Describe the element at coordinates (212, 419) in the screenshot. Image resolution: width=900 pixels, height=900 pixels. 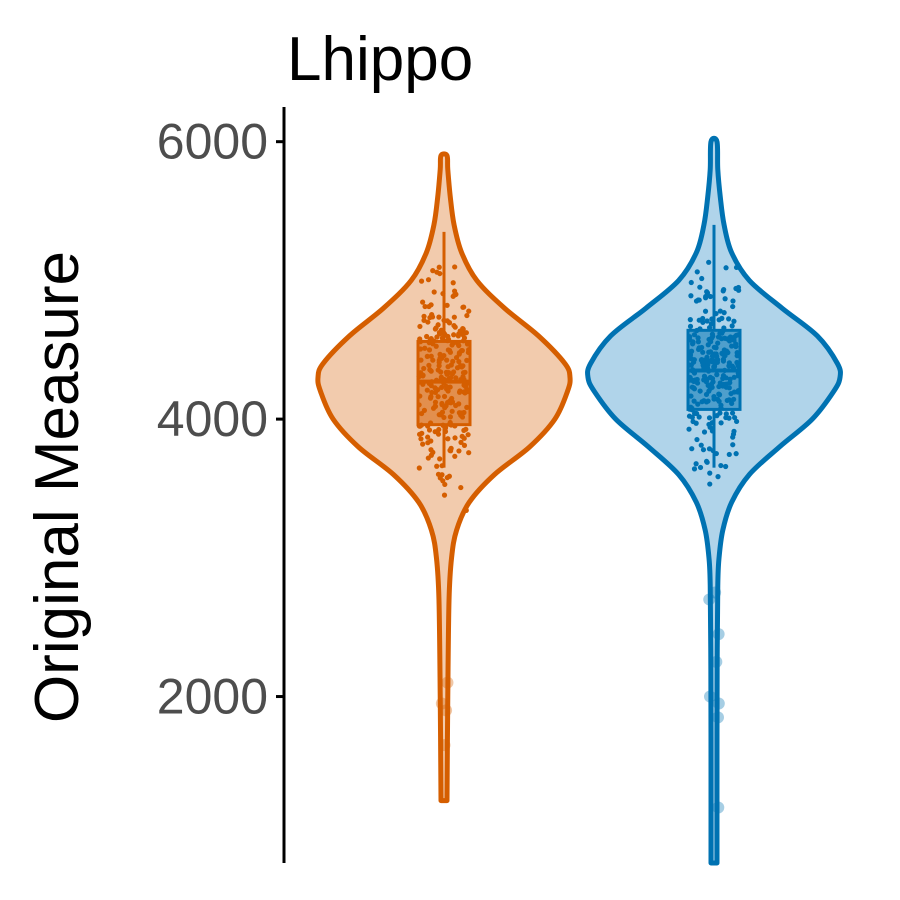
I see `y-tick-label: 4000` at that location.